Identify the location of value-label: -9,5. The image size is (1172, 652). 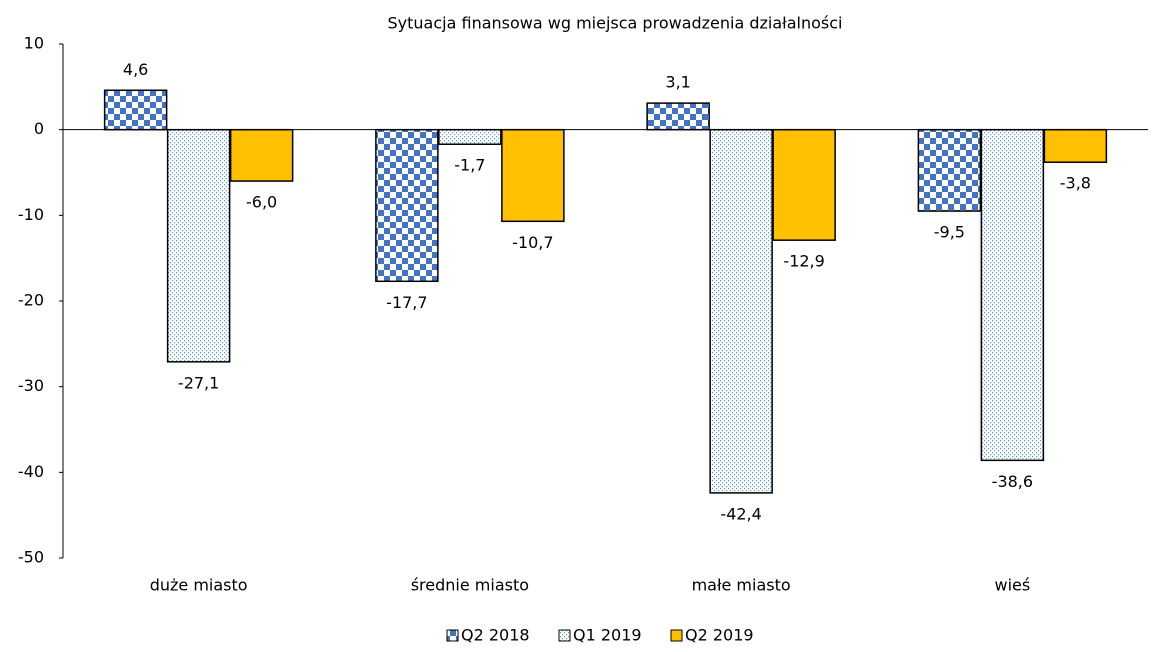
(949, 232).